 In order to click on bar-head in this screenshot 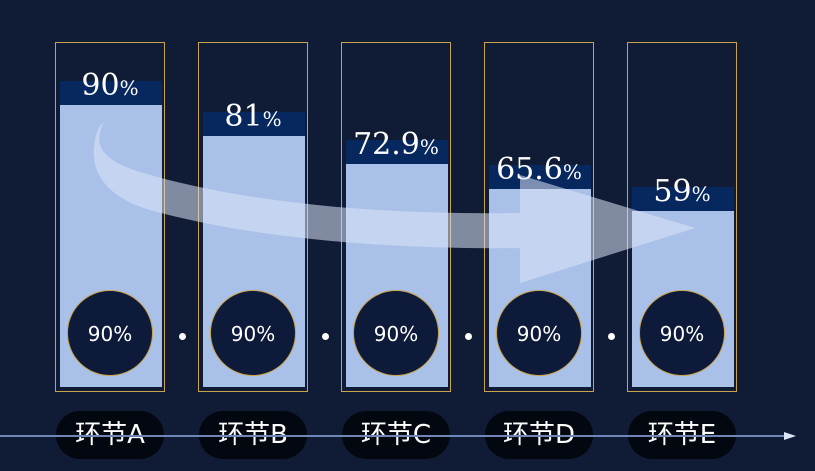, I will do `click(111, 93)`.